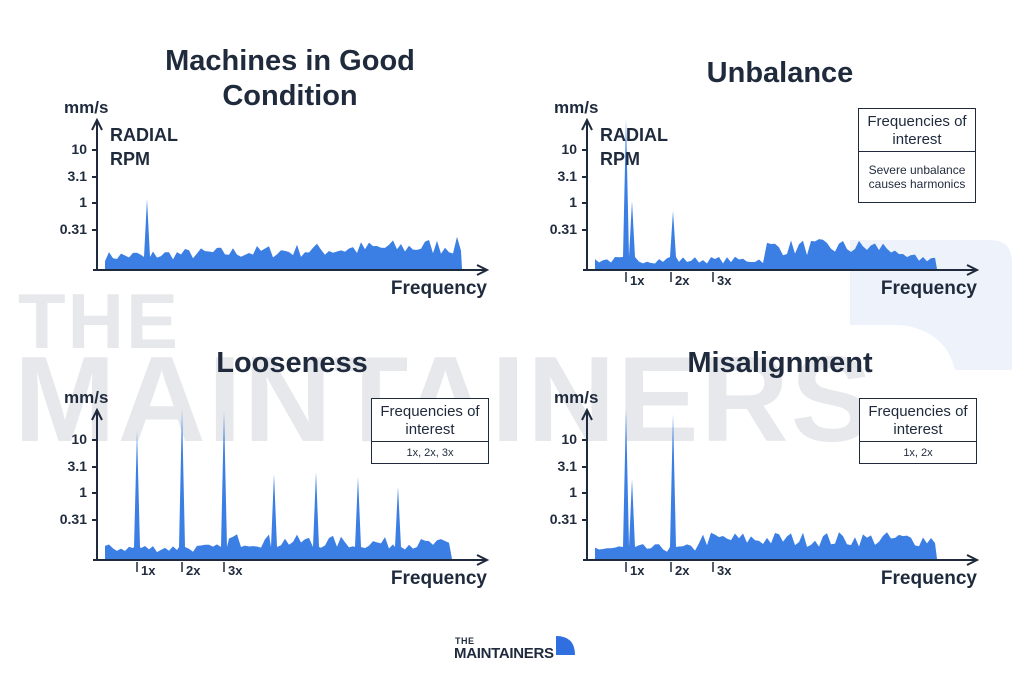  What do you see at coordinates (780, 363) in the screenshot?
I see `panel-title: Misalignment` at bounding box center [780, 363].